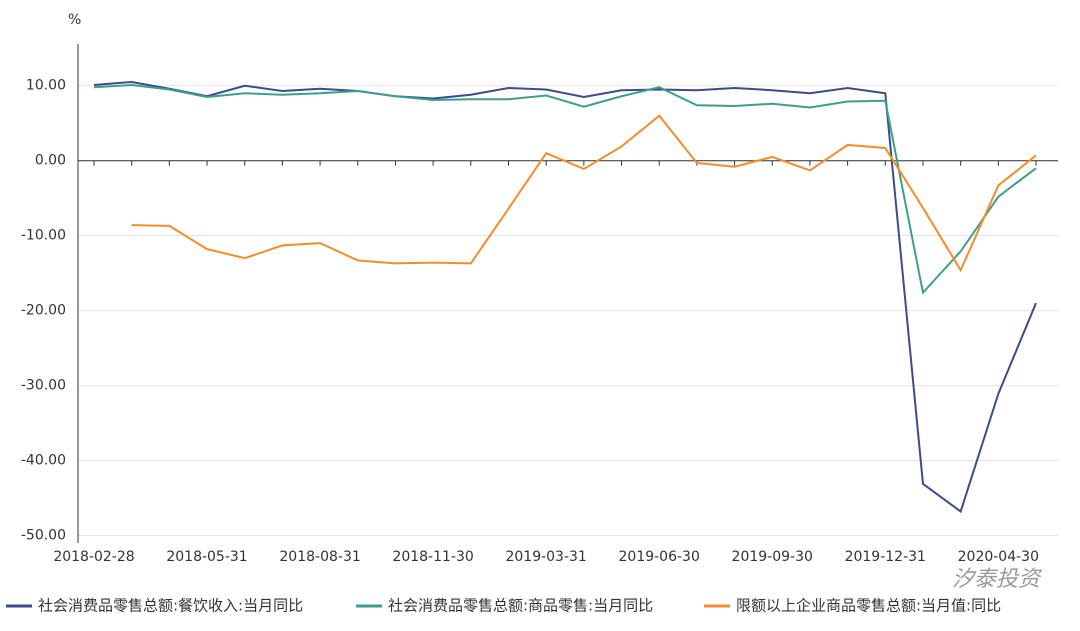 The height and width of the screenshot is (631, 1080). I want to click on watermark: 汐泰投资, so click(997, 579).